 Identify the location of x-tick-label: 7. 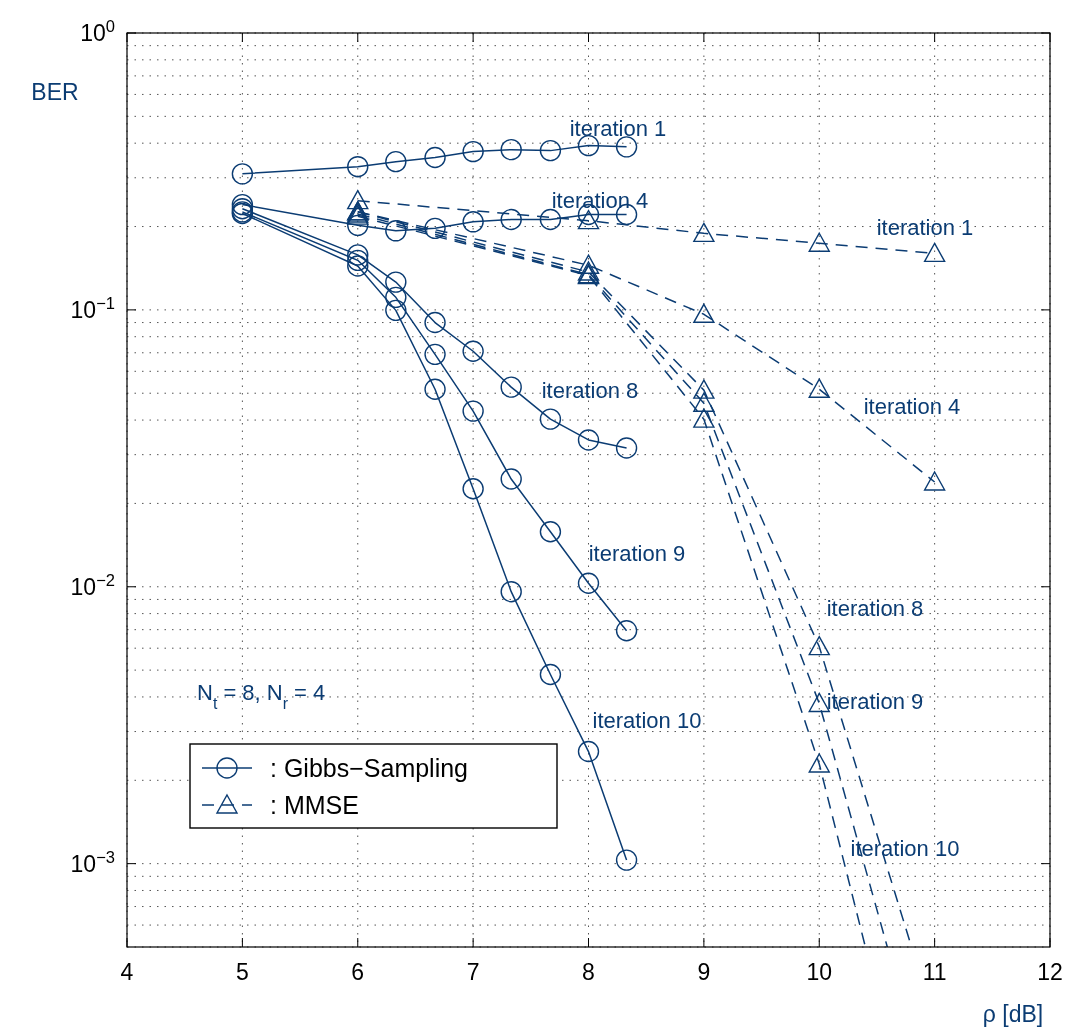
(473, 972).